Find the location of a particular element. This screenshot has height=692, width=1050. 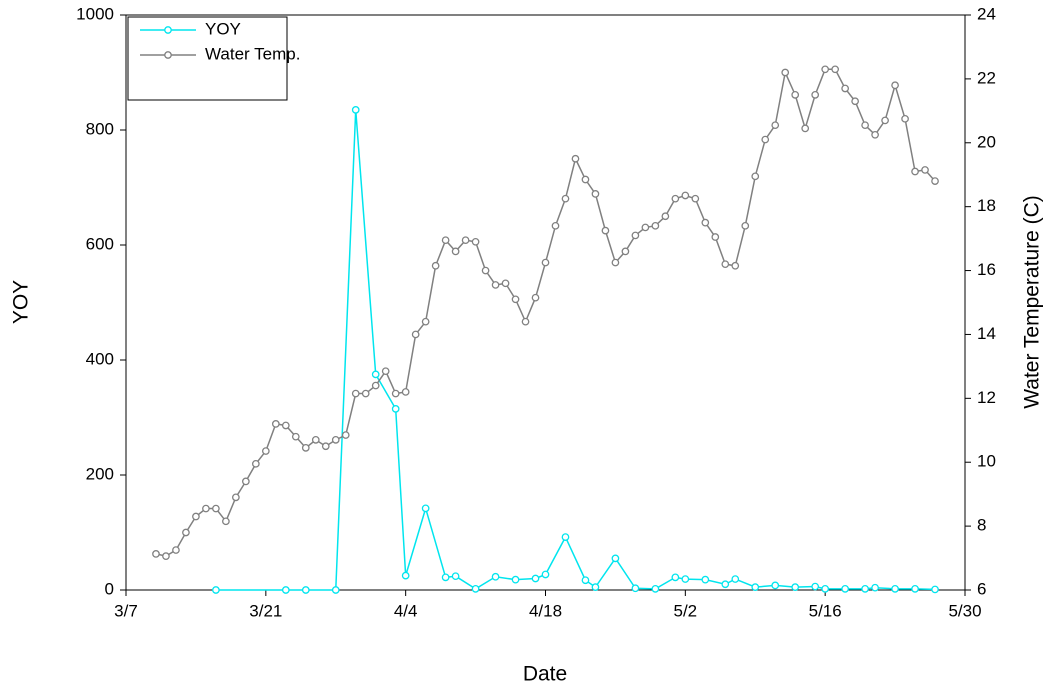

x-tick-label: 5/16 is located at coordinates (825, 610).